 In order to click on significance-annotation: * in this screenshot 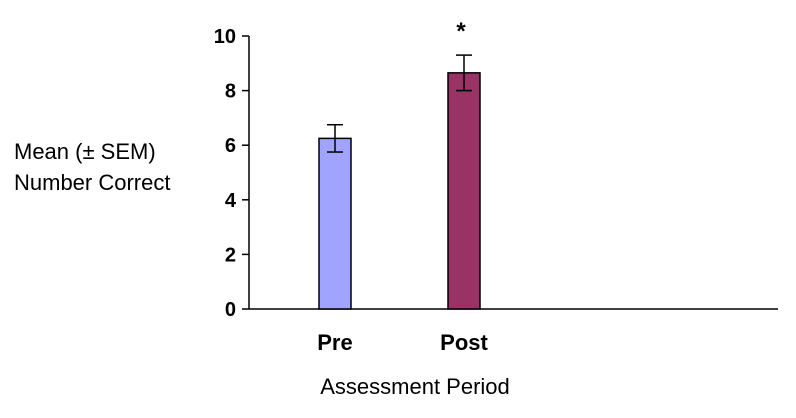, I will do `click(461, 31)`.